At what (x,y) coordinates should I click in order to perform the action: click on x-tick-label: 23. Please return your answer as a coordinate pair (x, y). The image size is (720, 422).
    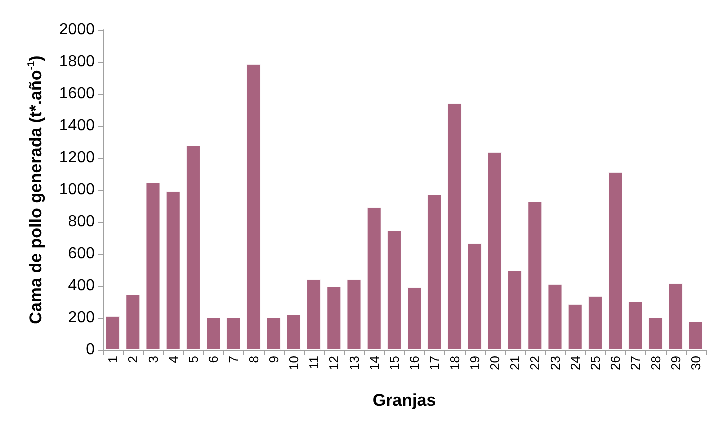
    Looking at the image, I should click on (555, 363).